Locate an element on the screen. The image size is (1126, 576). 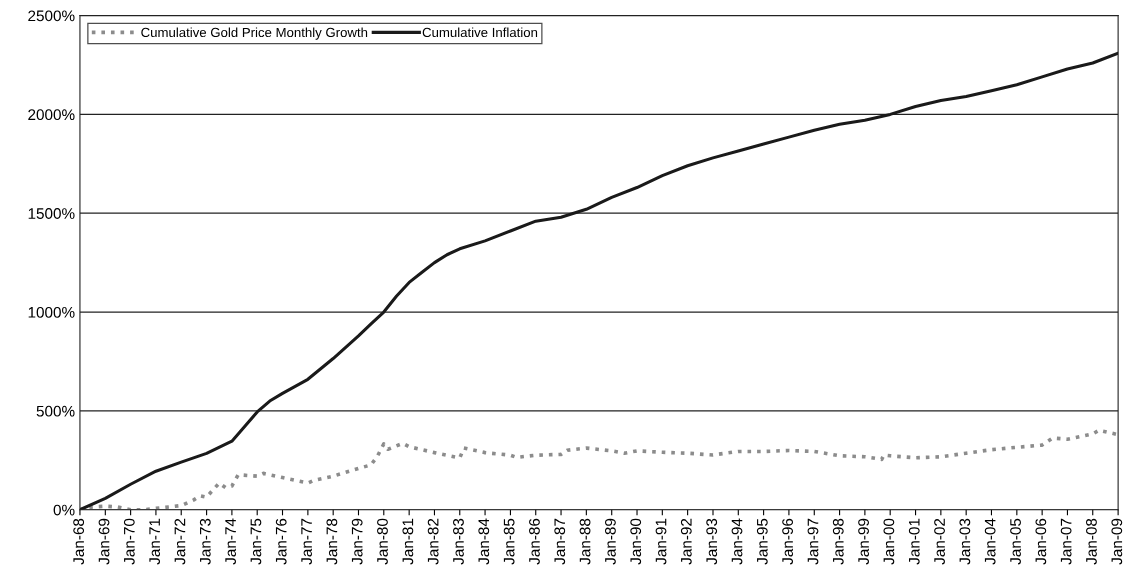
x-tick-label: Jan-78 is located at coordinates (332, 541).